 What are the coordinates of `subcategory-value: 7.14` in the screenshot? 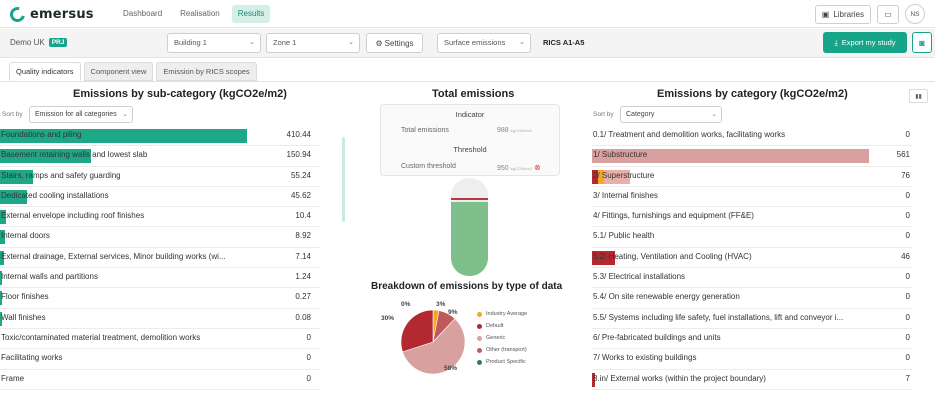 It's located at (303, 256).